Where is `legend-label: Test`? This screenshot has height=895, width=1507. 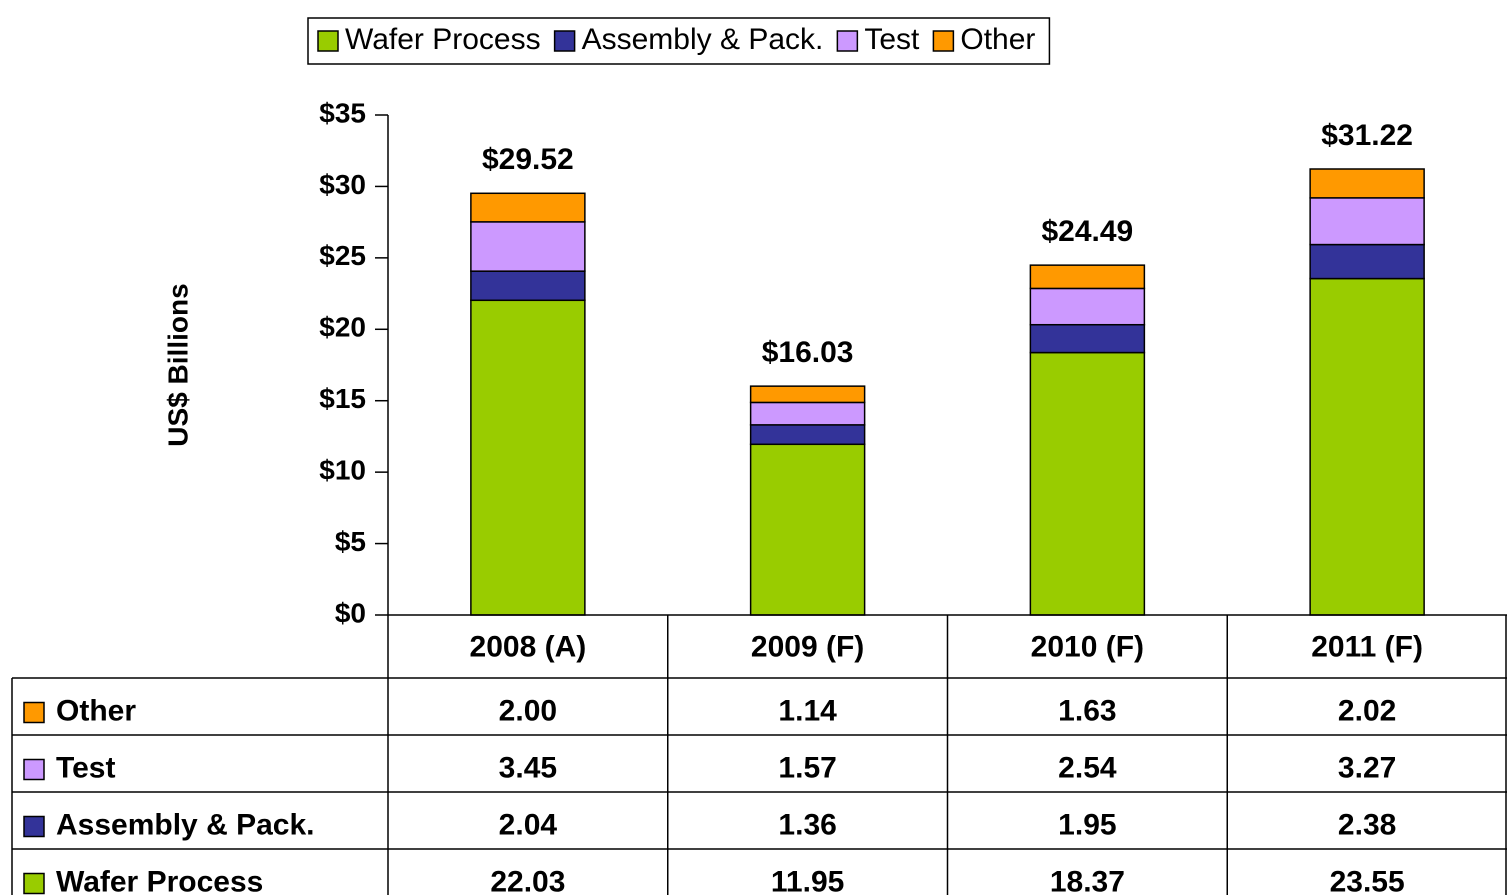
legend-label: Test is located at coordinates (892, 39).